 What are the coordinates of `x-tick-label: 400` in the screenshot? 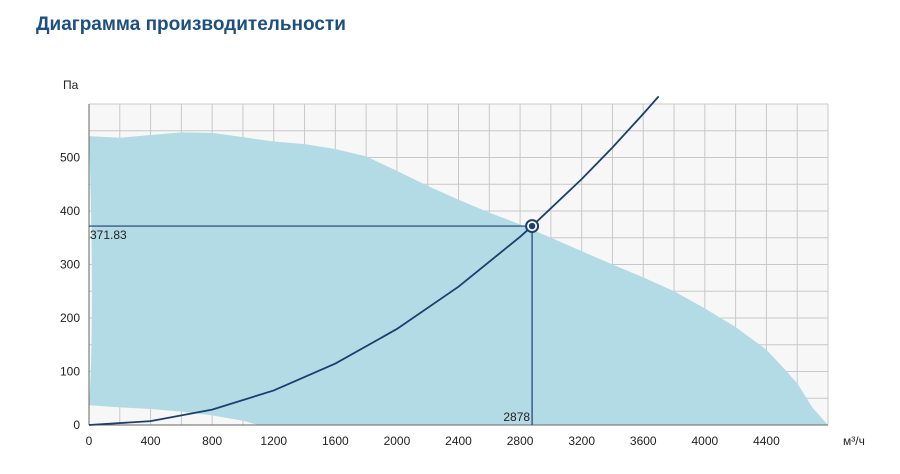 It's located at (151, 441).